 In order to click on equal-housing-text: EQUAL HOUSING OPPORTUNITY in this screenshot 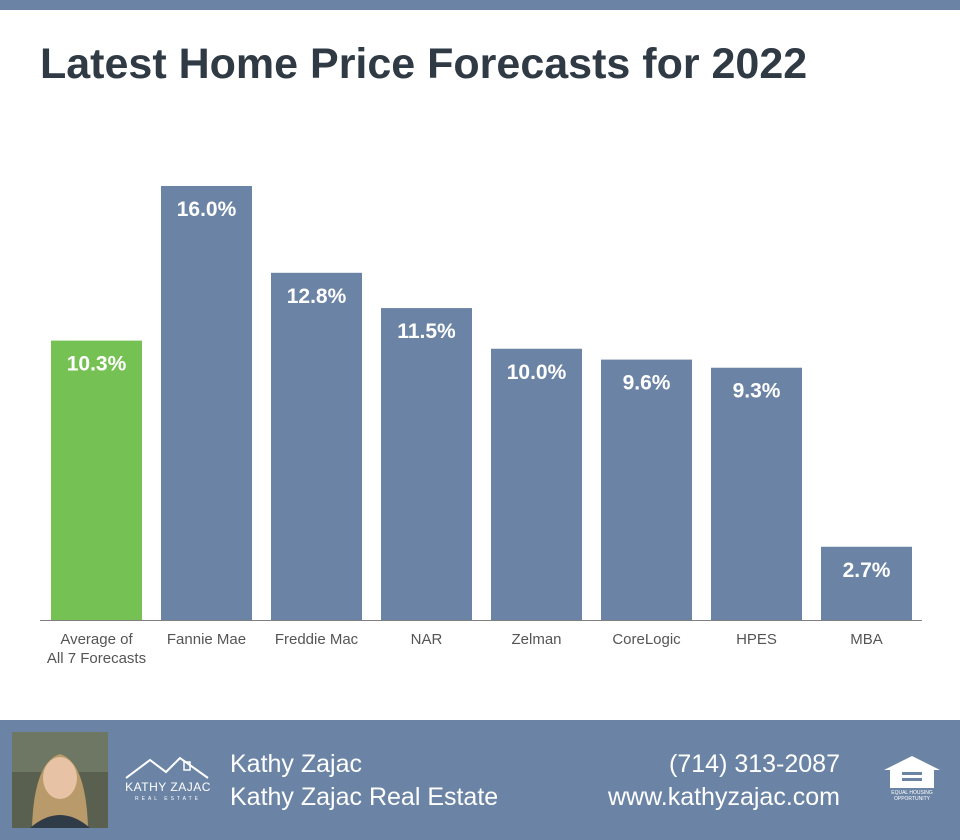, I will do `click(912, 796)`.